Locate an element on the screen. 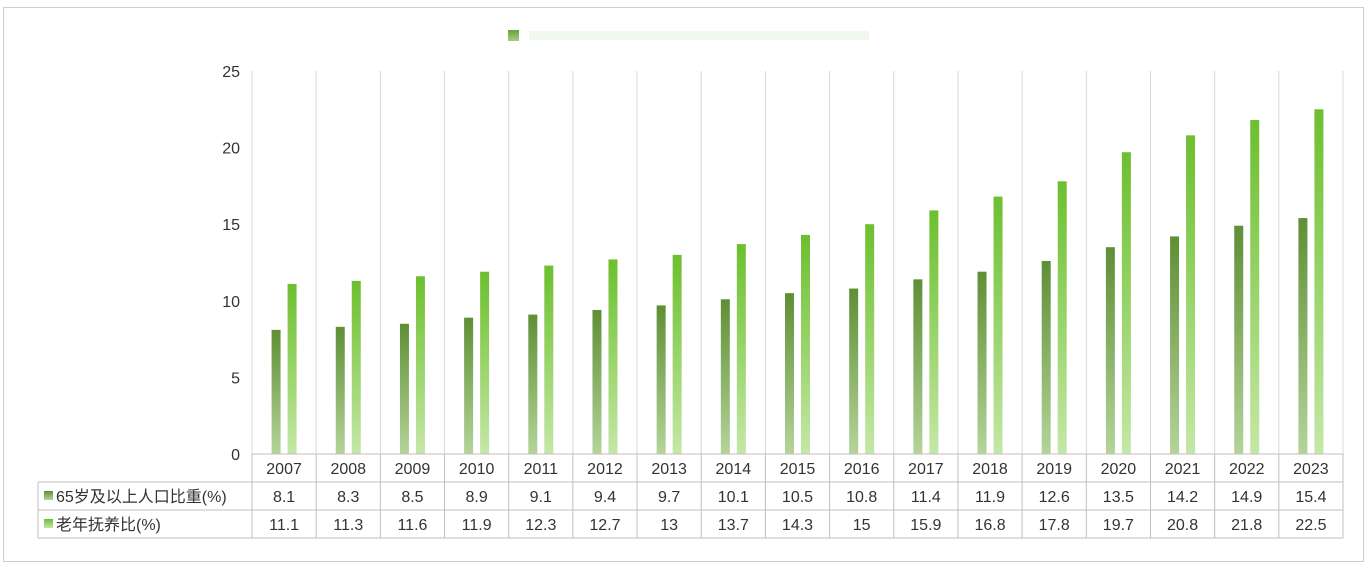  x-category-label: 2020 is located at coordinates (1119, 469).